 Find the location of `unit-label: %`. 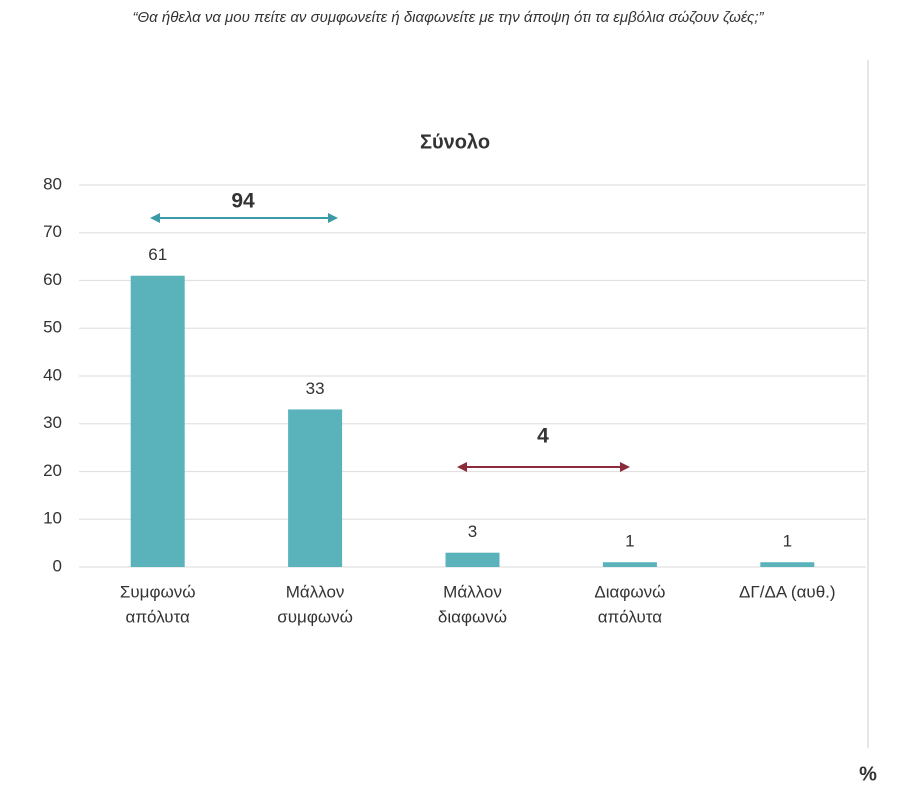

unit-label: % is located at coordinates (868, 774).